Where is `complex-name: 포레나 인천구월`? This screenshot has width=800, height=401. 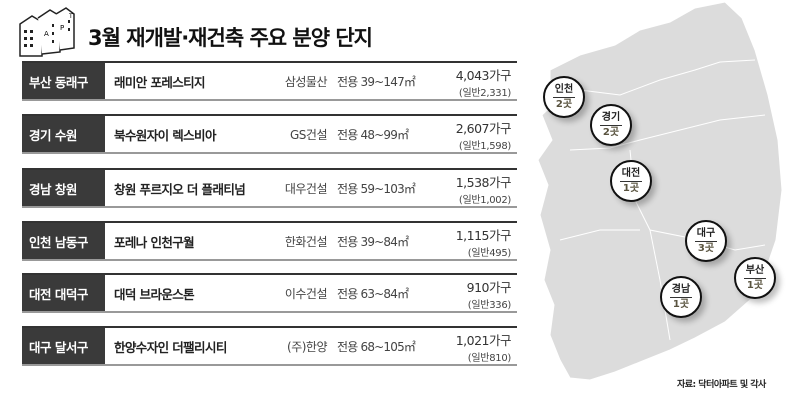
complex-name: 포레나 인천구월 is located at coordinates (154, 242).